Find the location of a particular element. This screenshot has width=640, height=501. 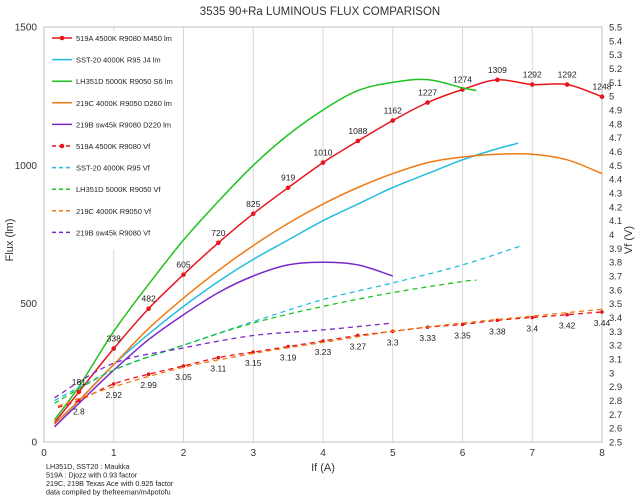

data-label: 1274 is located at coordinates (462, 80).